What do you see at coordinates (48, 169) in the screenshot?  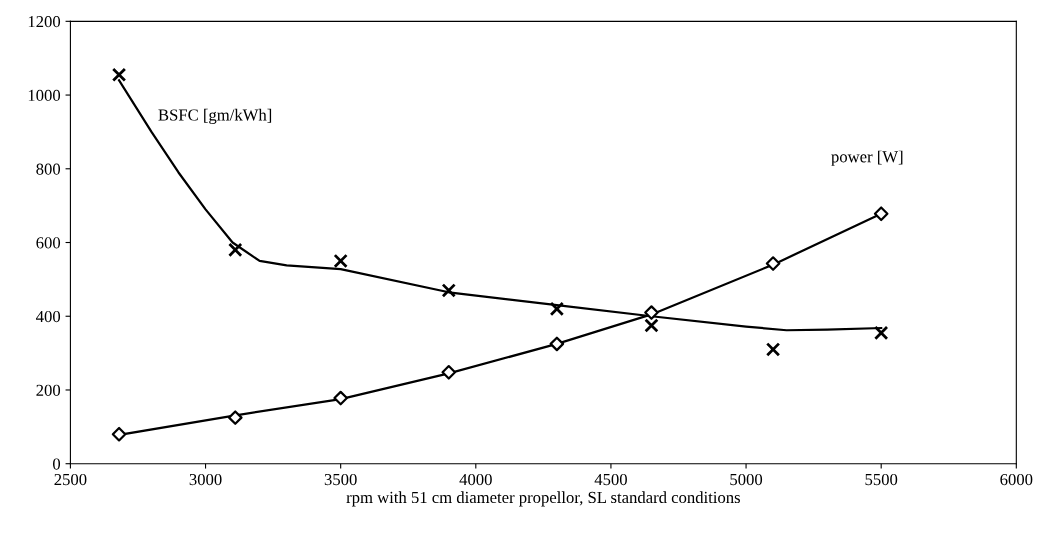 I see `y-tick-label: 800` at bounding box center [48, 169].